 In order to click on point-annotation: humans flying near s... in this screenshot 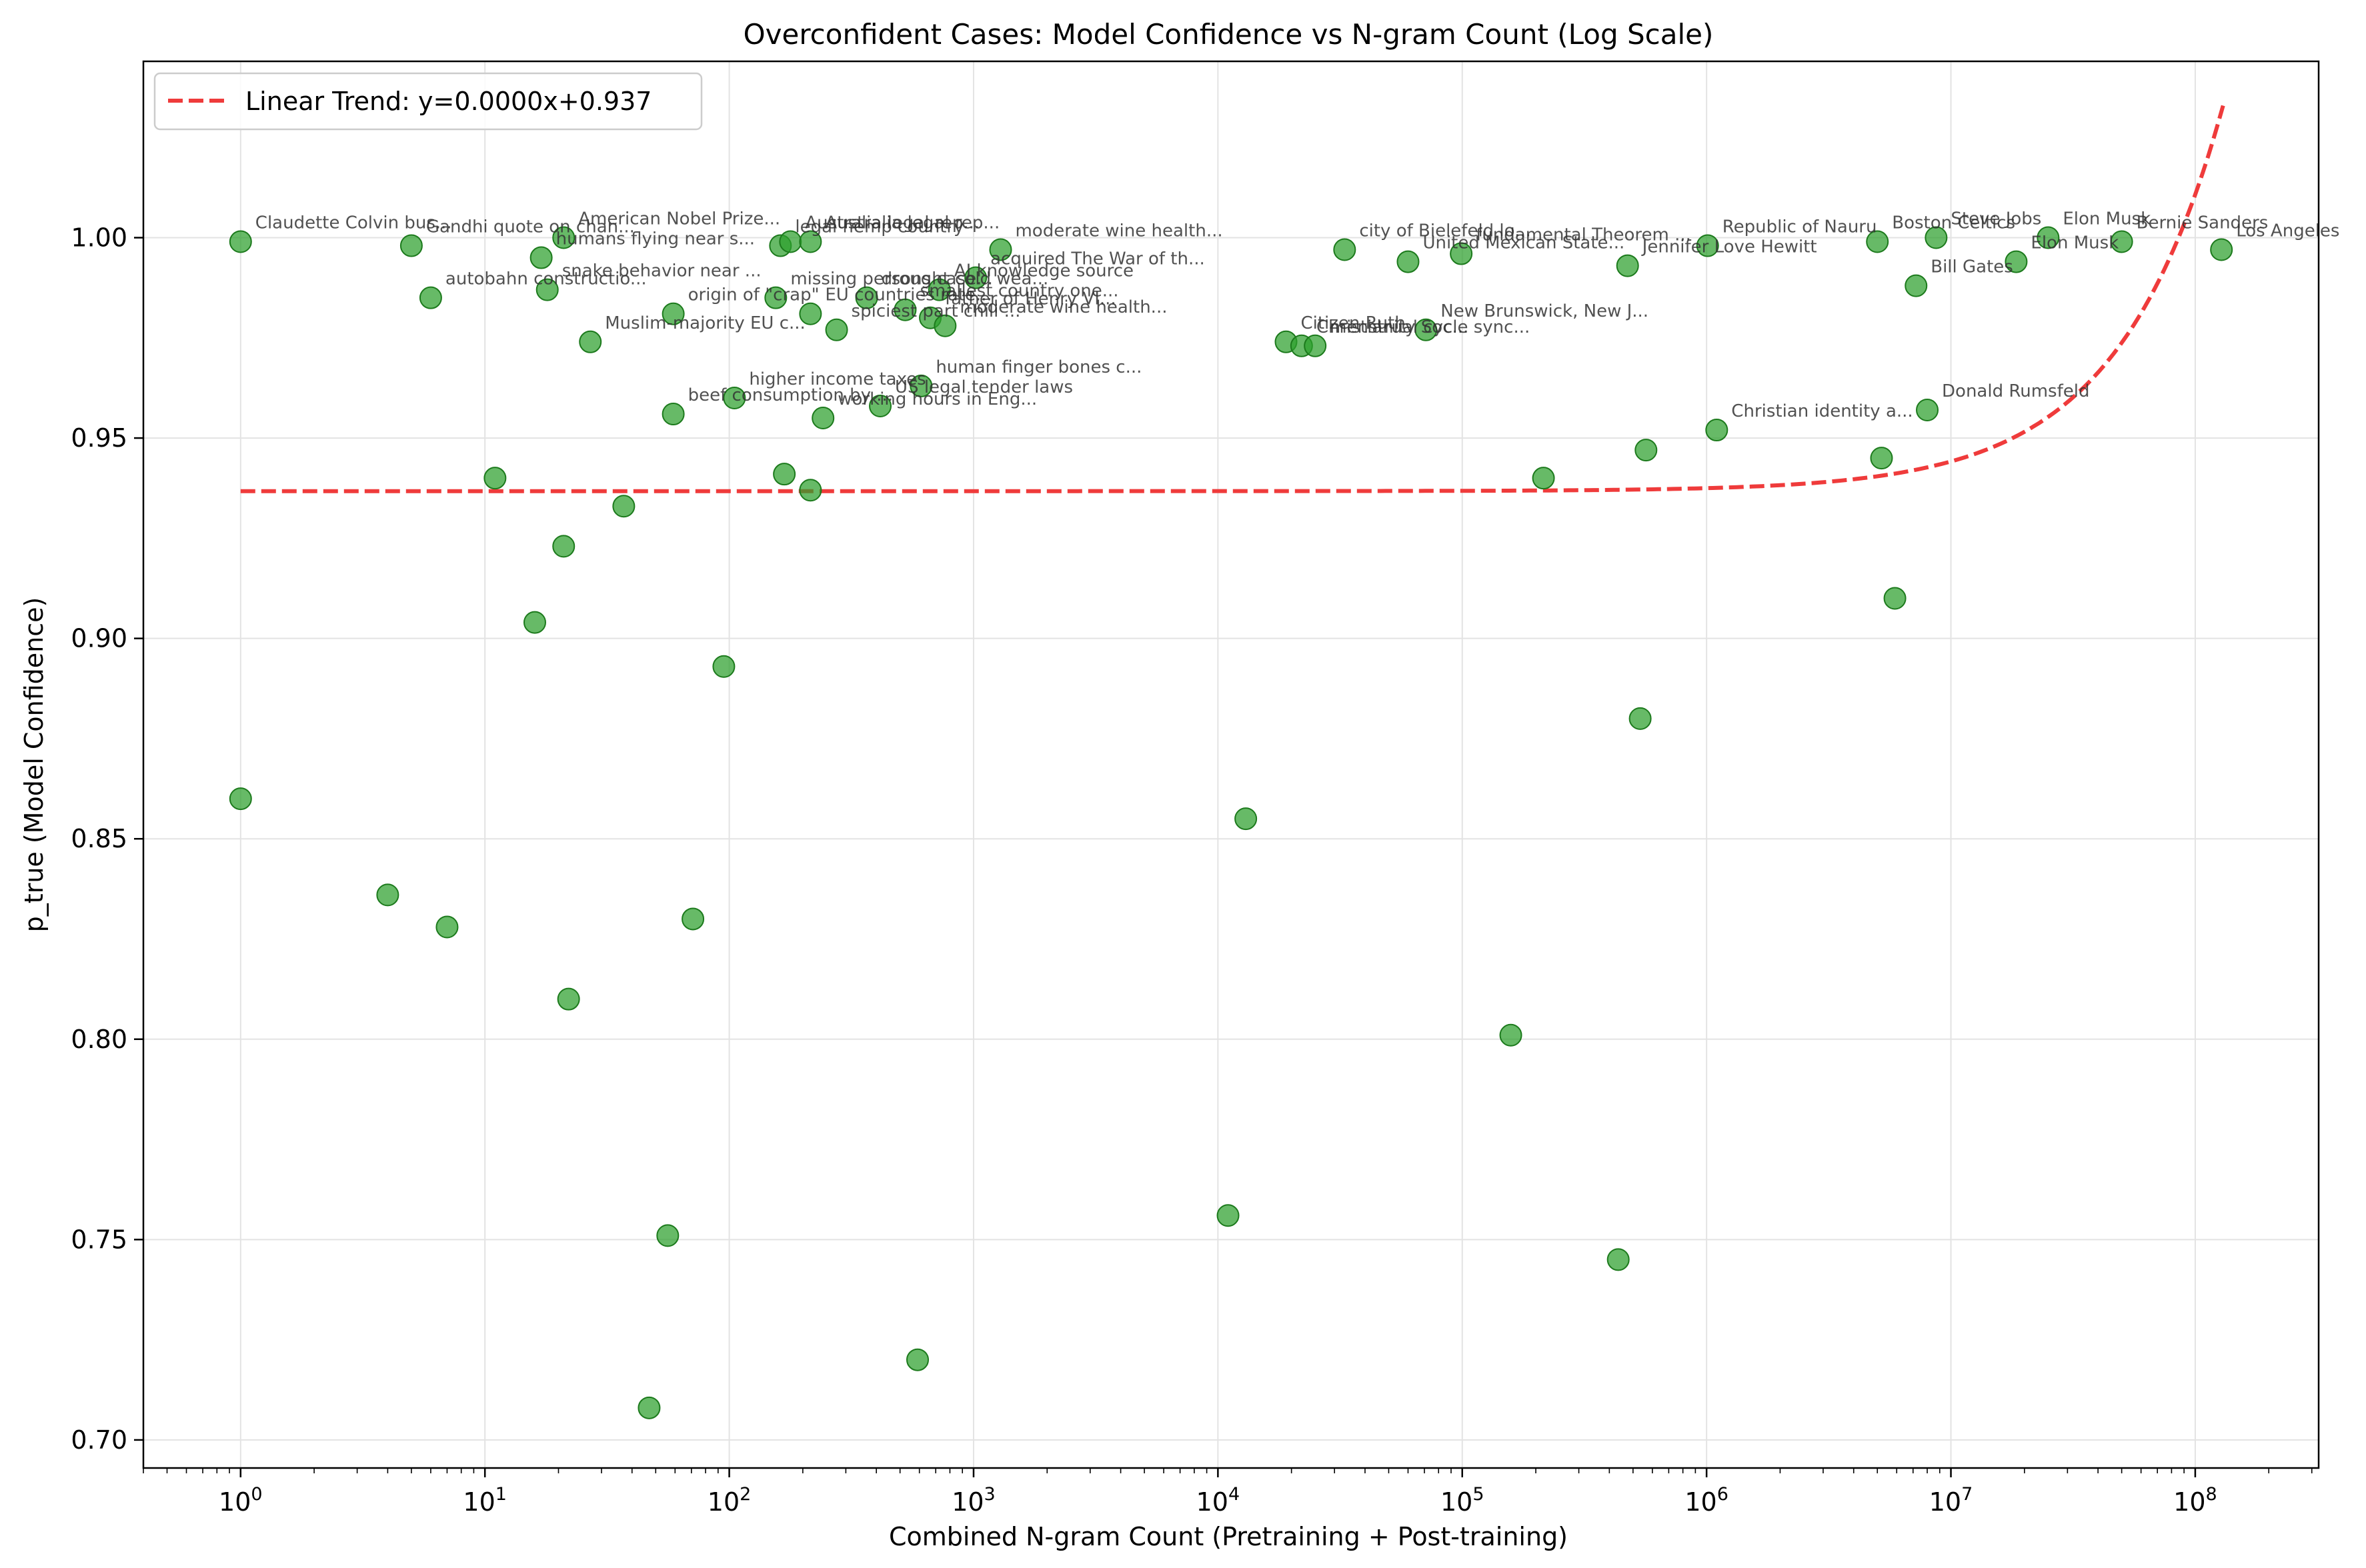, I will do `click(655, 239)`.